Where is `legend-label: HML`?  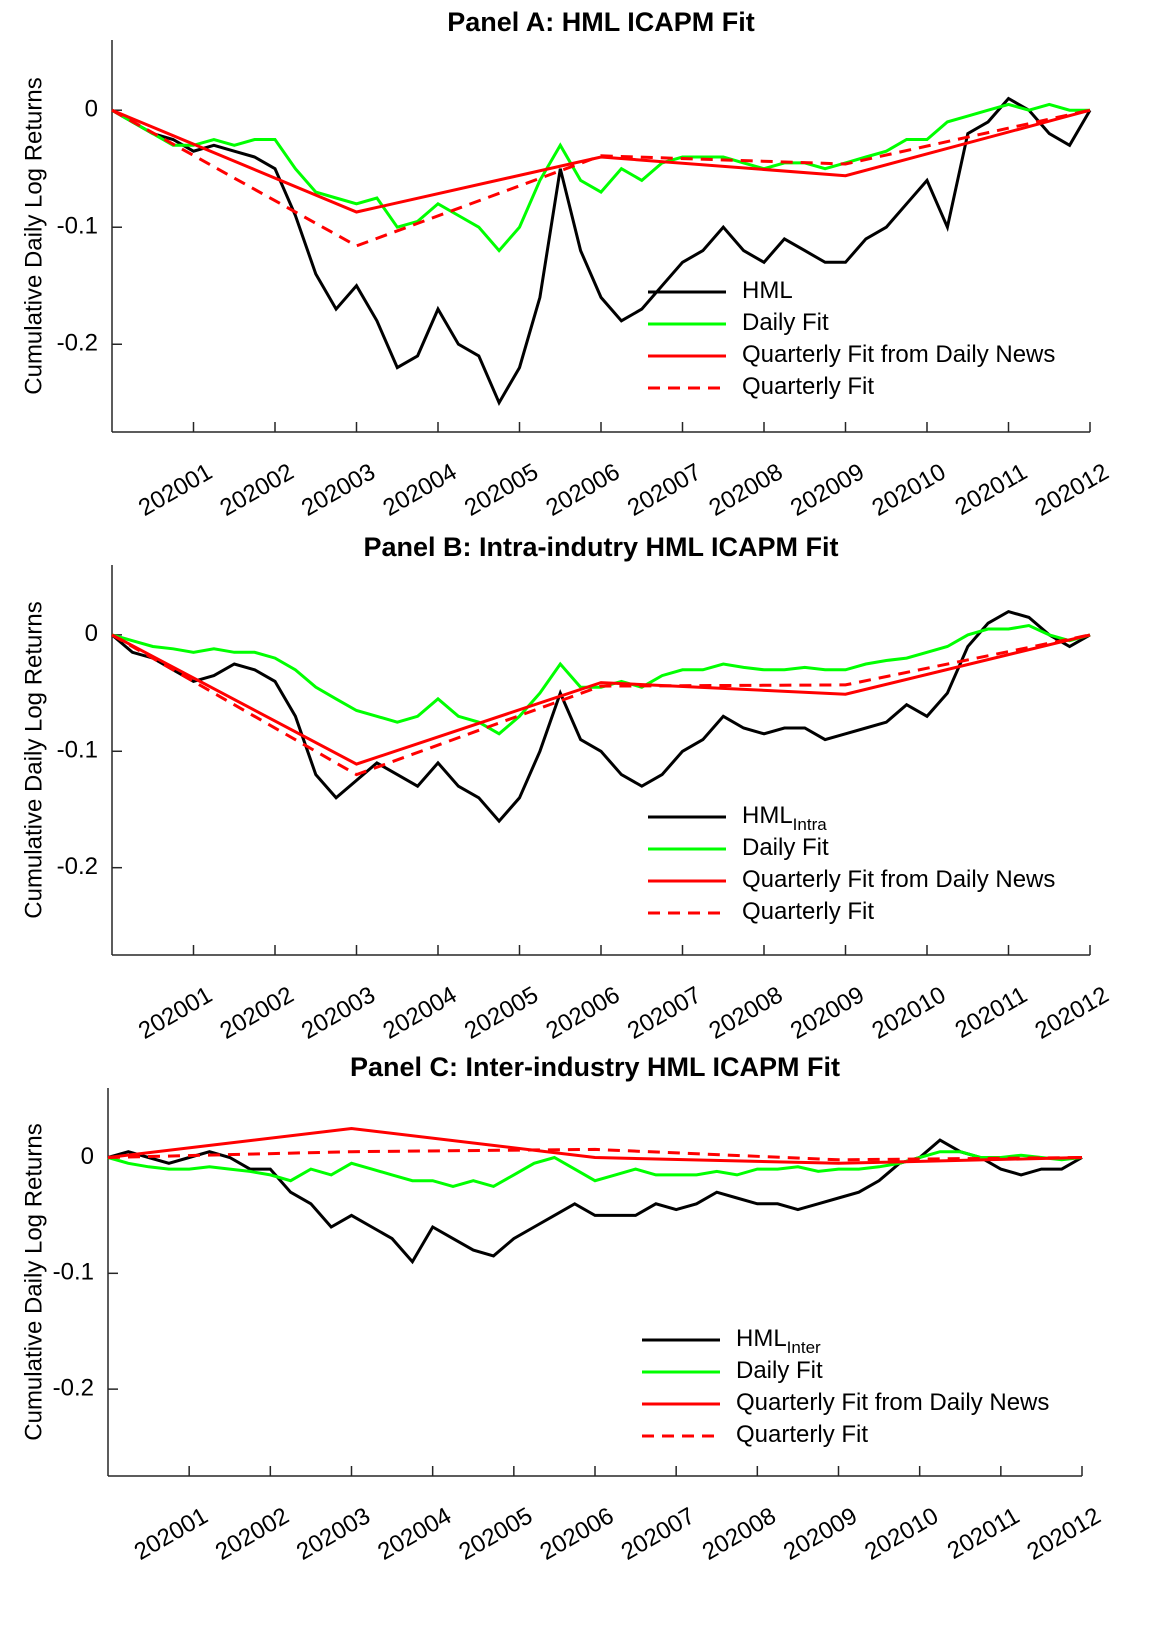
legend-label: HML is located at coordinates (767, 290).